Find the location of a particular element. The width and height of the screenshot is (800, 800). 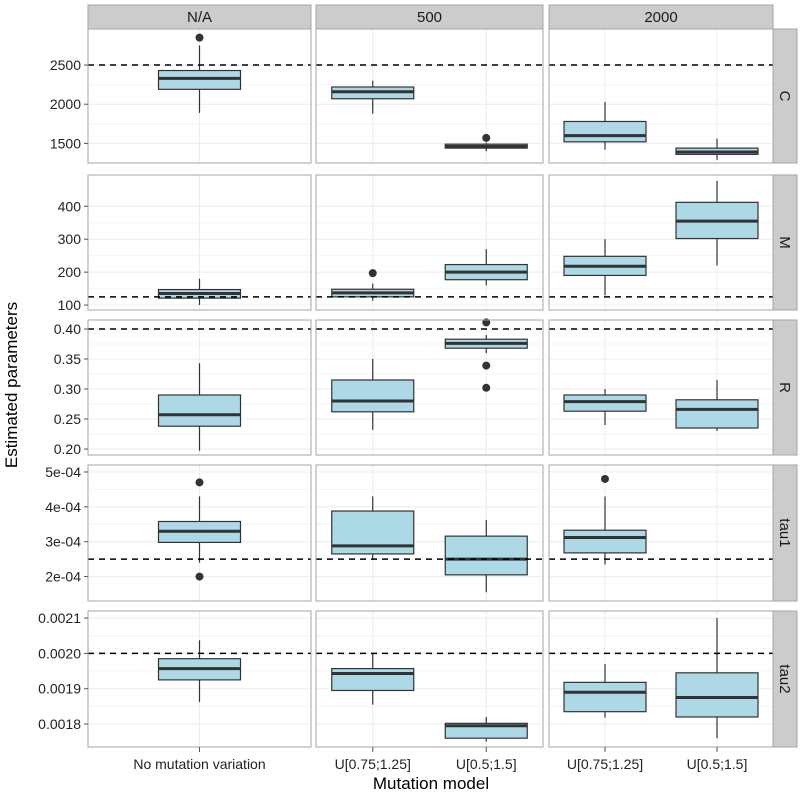

y-tick-label: 0.25 is located at coordinates (67, 419).